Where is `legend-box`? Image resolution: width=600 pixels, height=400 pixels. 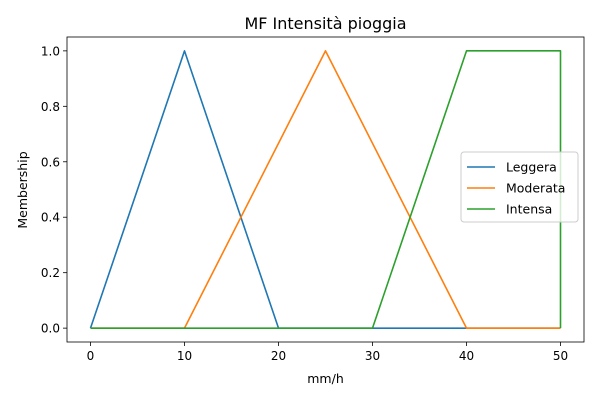
legend-box is located at coordinates (519, 187).